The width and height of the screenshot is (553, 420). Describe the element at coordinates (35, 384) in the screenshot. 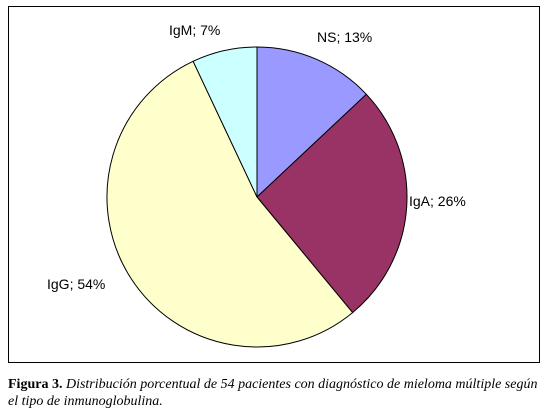

I see `caption-label: Figura 3.` at that location.